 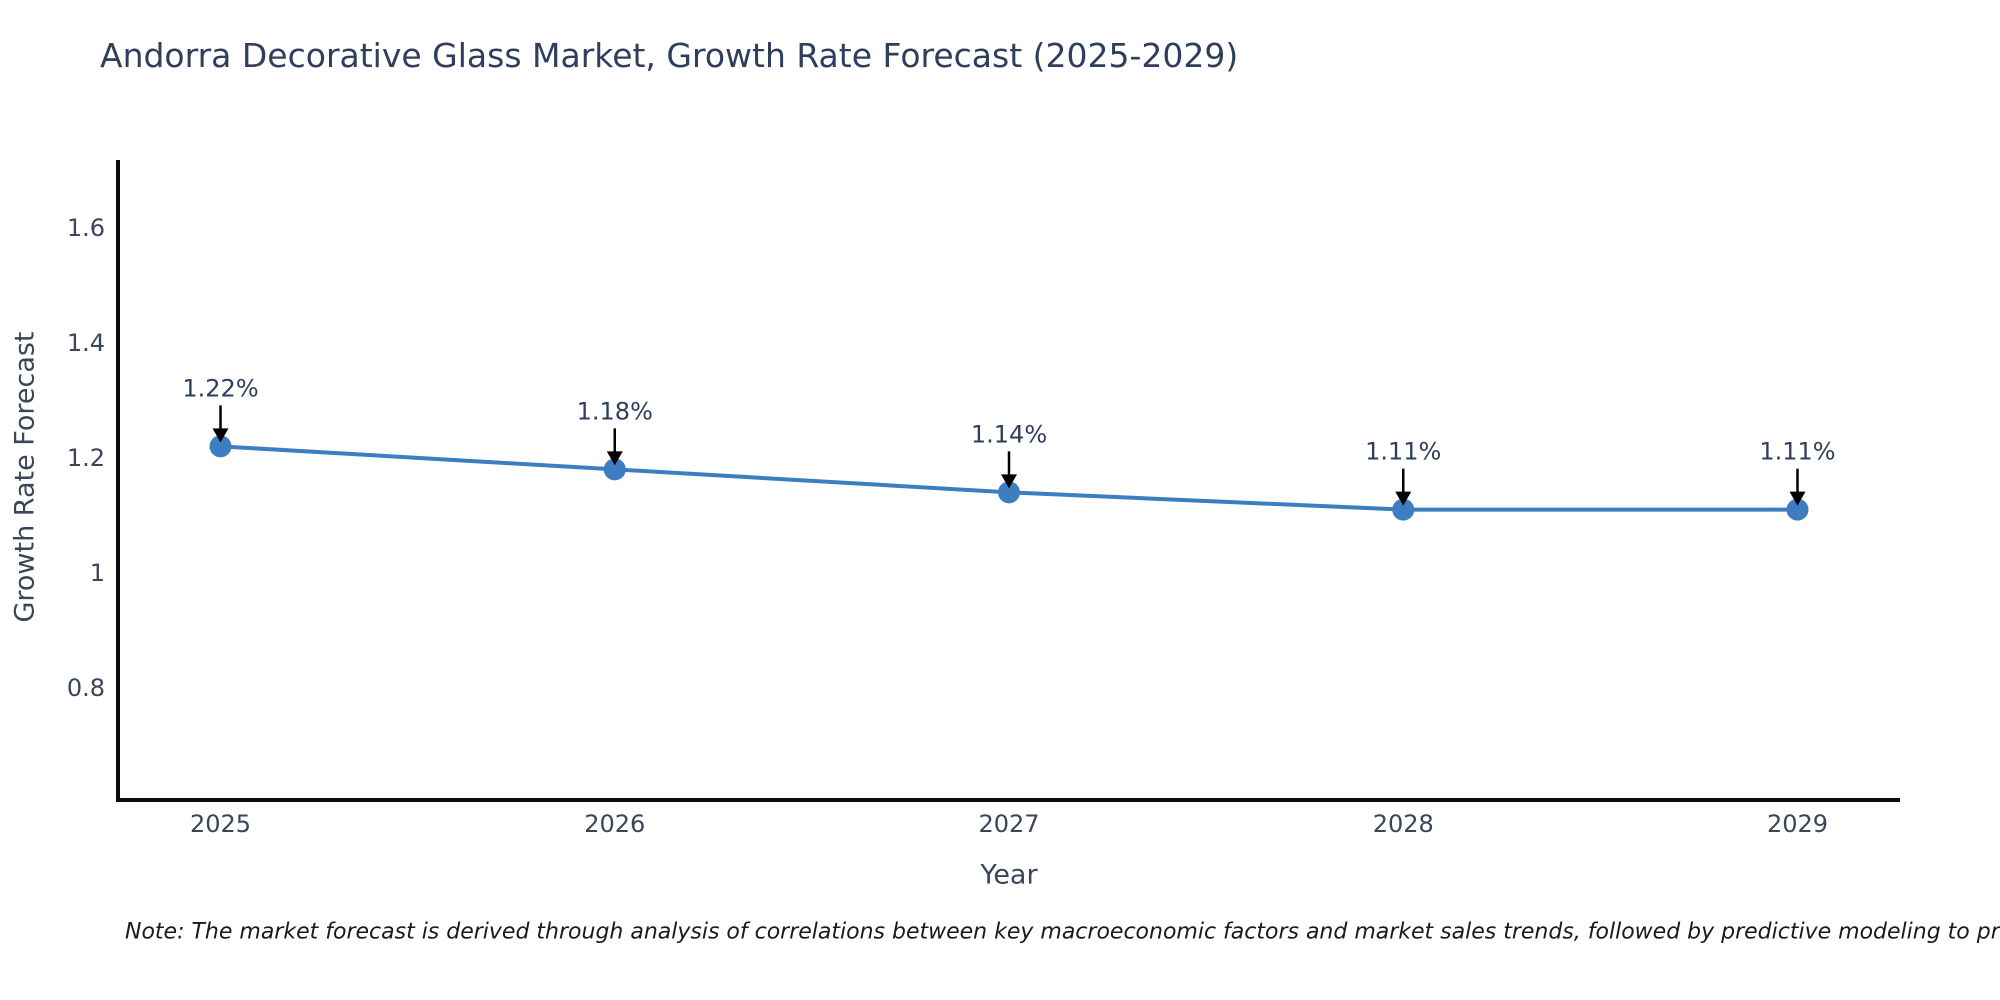 What do you see at coordinates (86, 458) in the screenshot?
I see `y-tick-label: 1.2` at bounding box center [86, 458].